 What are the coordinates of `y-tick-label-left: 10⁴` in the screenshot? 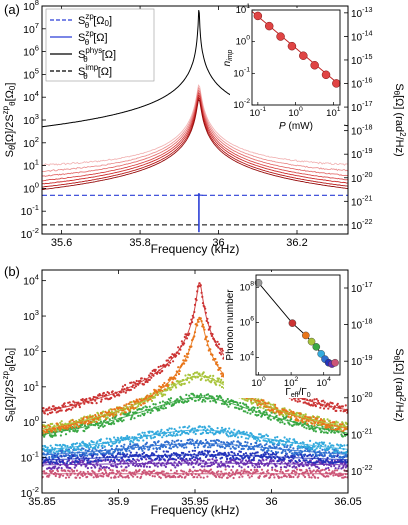 It's located at (31, 280).